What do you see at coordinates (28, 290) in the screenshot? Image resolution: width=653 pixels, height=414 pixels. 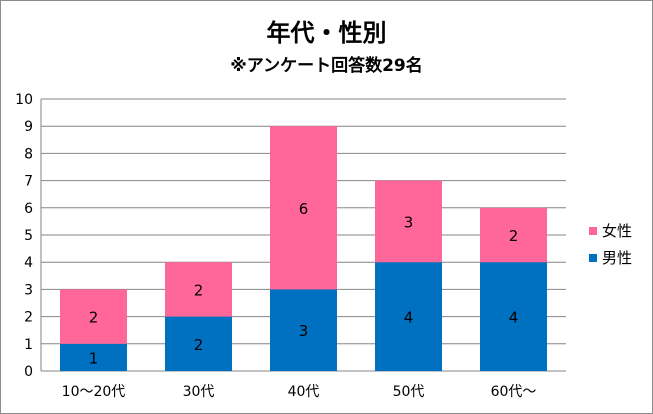 I see `y-tick-label: 3` at bounding box center [28, 290].